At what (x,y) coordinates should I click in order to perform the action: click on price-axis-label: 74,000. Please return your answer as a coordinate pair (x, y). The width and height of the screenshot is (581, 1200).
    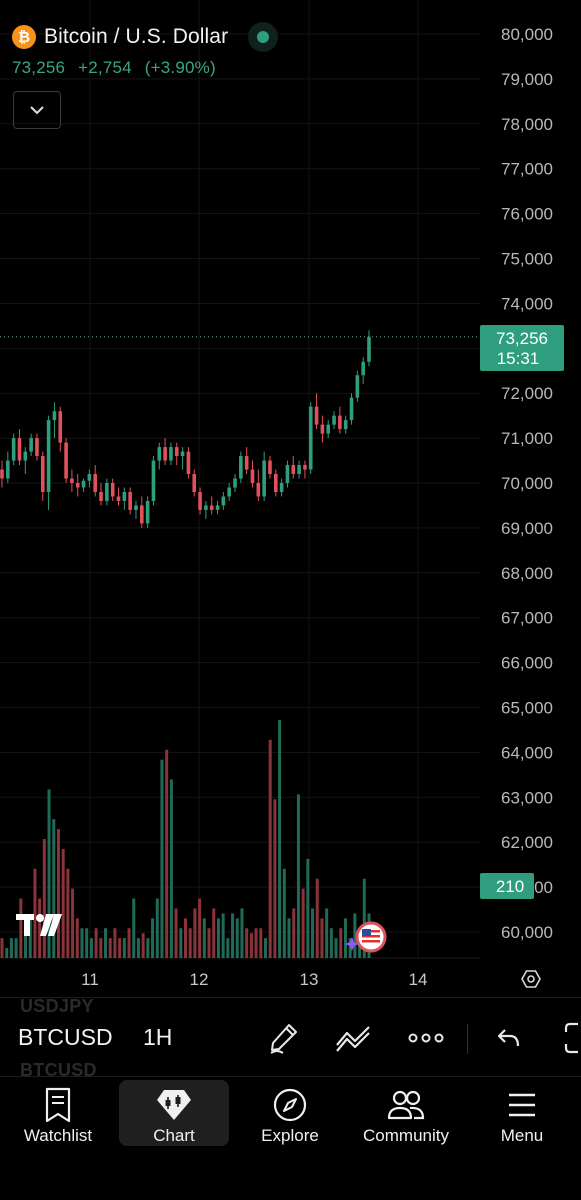
    Looking at the image, I should click on (527, 303).